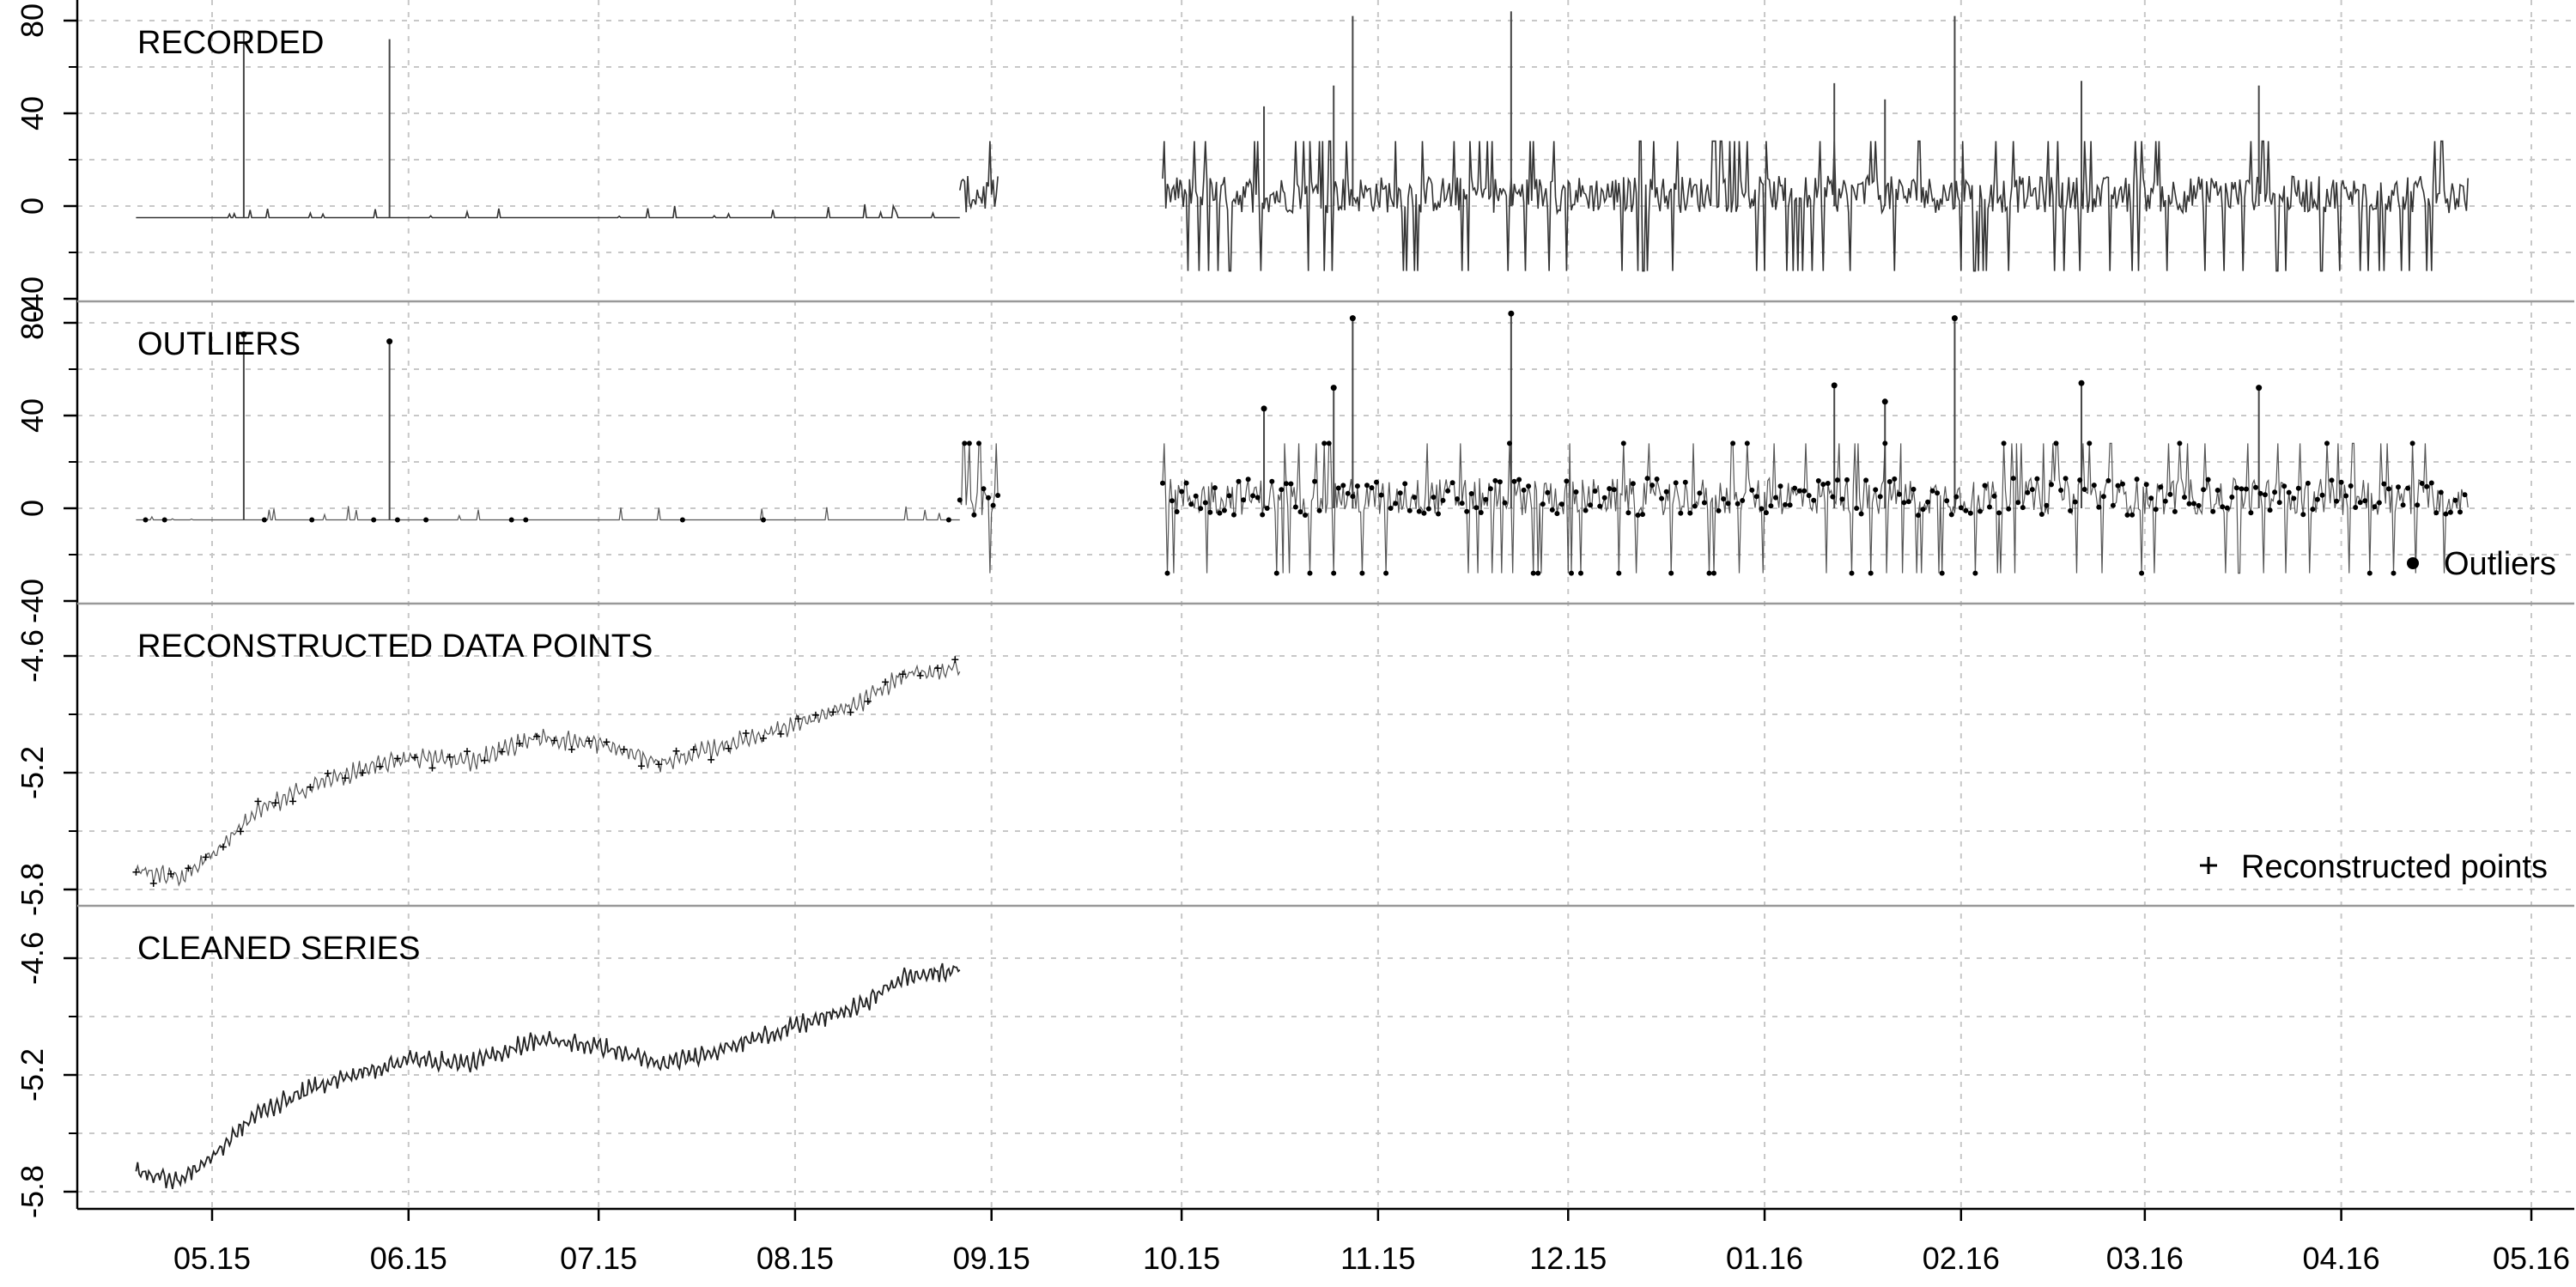 This screenshot has width=2576, height=1287. Describe the element at coordinates (409, 1258) in the screenshot. I see `x-tick-label: 06.15` at that location.